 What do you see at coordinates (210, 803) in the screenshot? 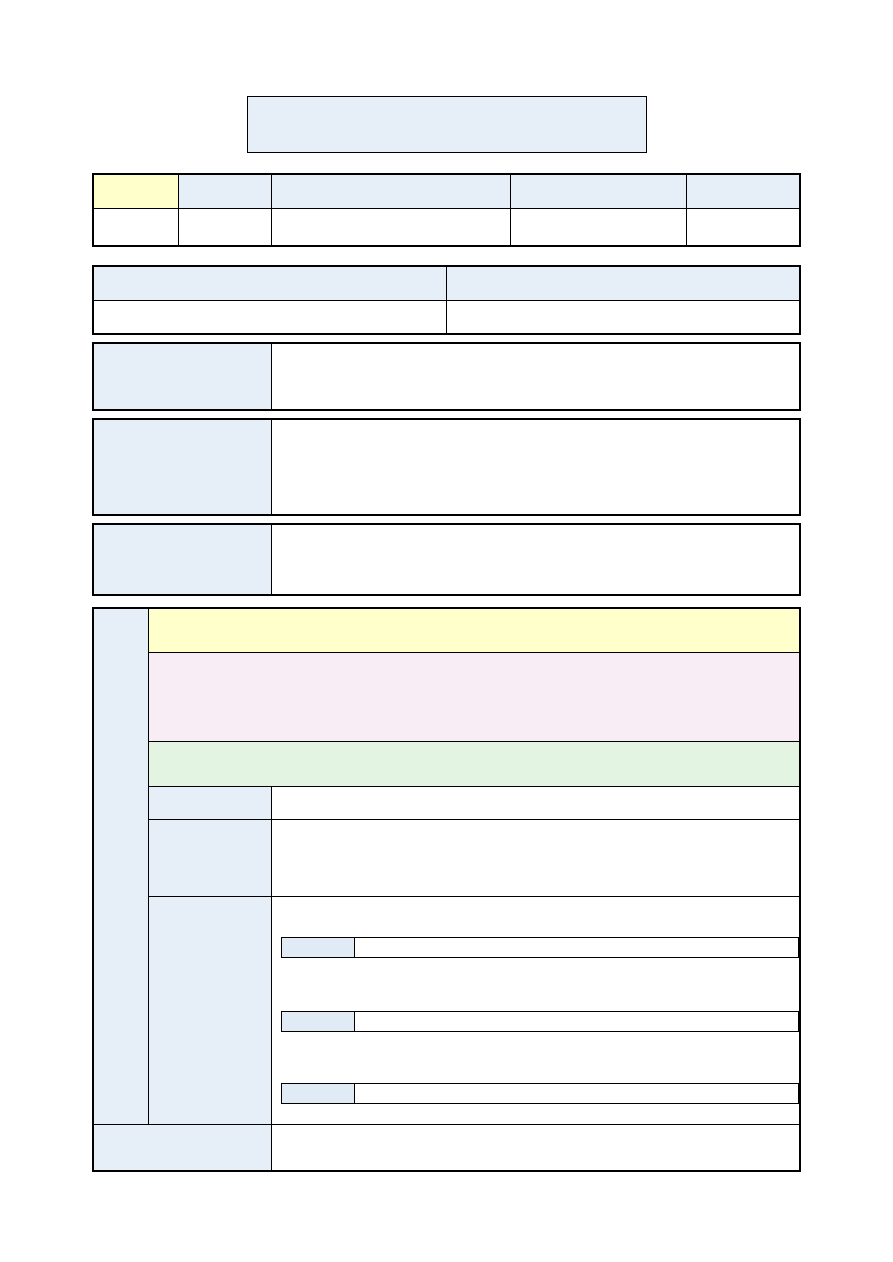
I see `row-1-label` at bounding box center [210, 803].